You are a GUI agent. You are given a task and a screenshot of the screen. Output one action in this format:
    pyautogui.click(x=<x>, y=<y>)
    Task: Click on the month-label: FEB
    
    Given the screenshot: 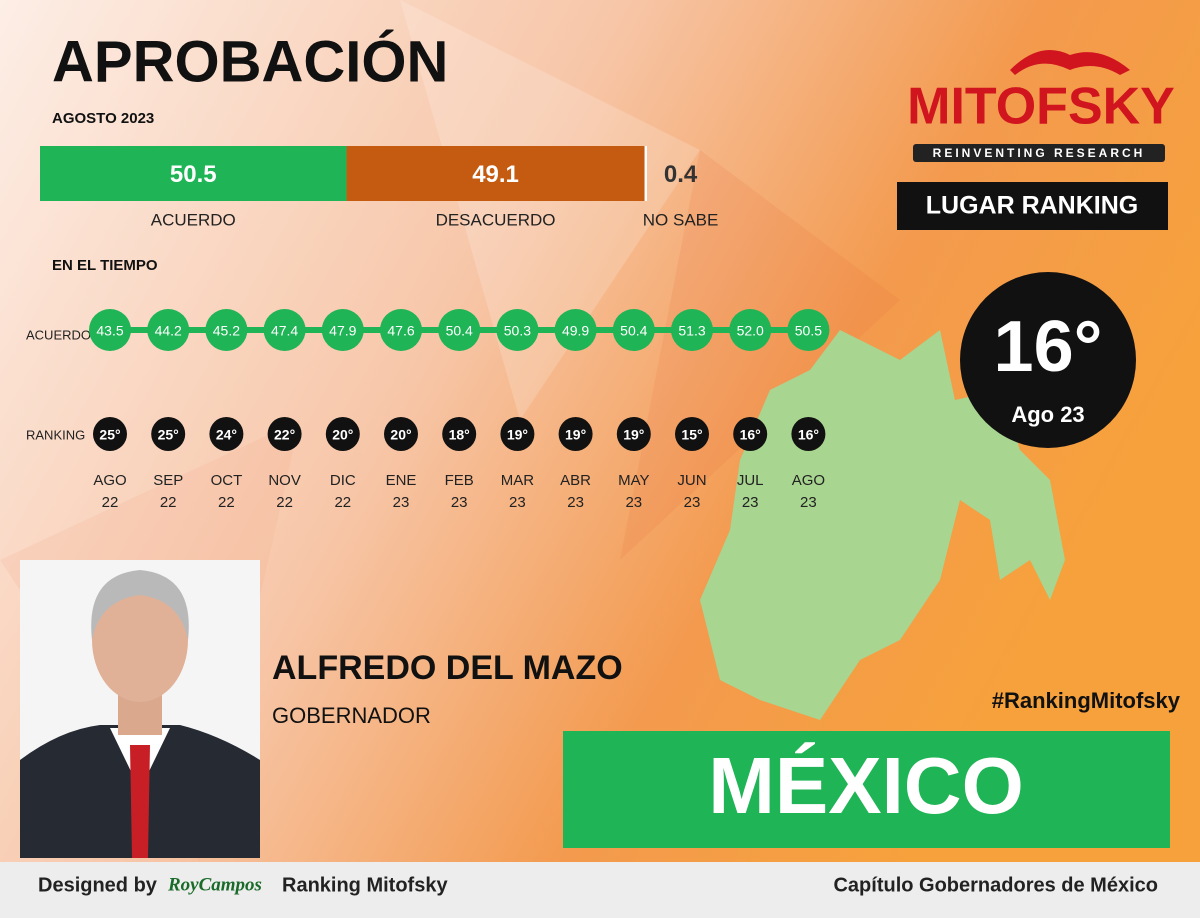 What is the action you would take?
    pyautogui.click(x=459, y=480)
    